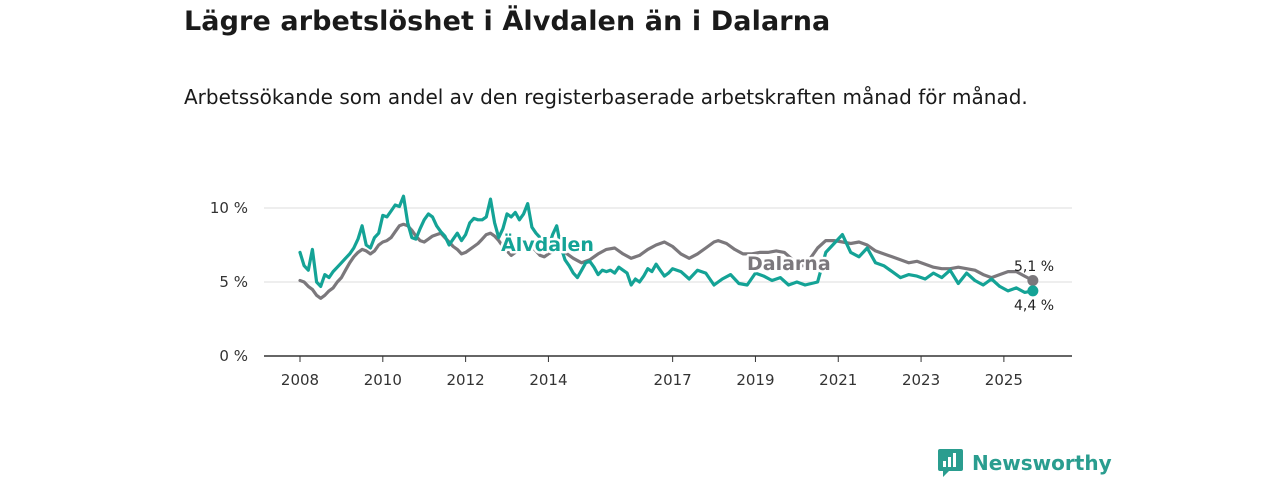  What do you see at coordinates (466, 380) in the screenshot?
I see `x-tick-label: 2012` at bounding box center [466, 380].